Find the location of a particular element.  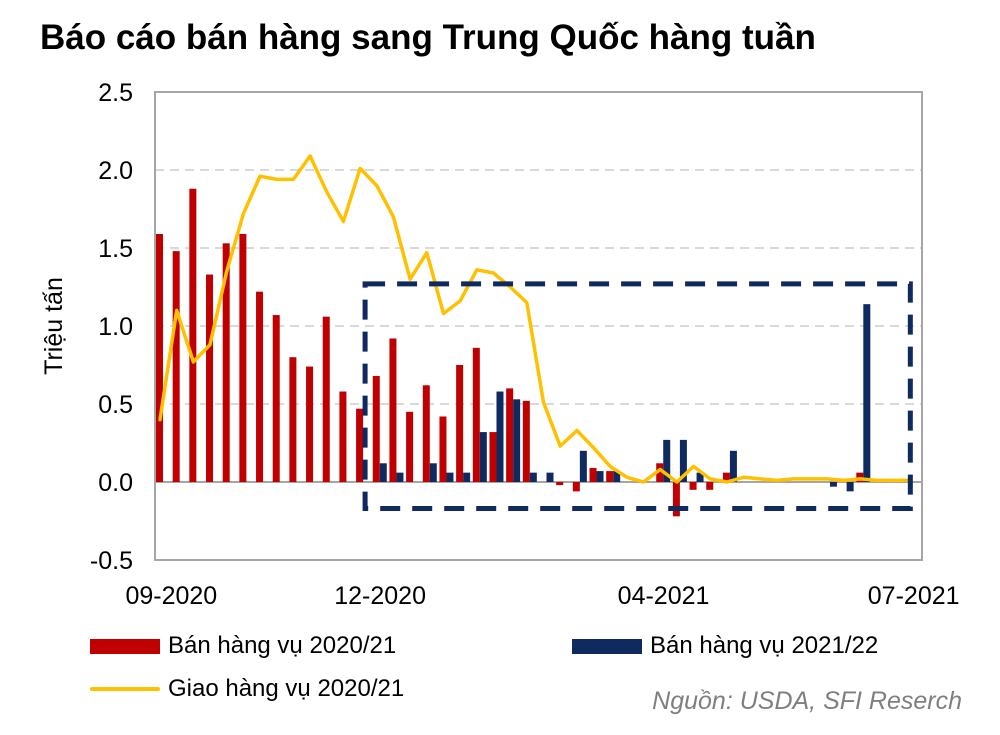

y-axis-title: Triệu tấn is located at coordinates (54, 326).